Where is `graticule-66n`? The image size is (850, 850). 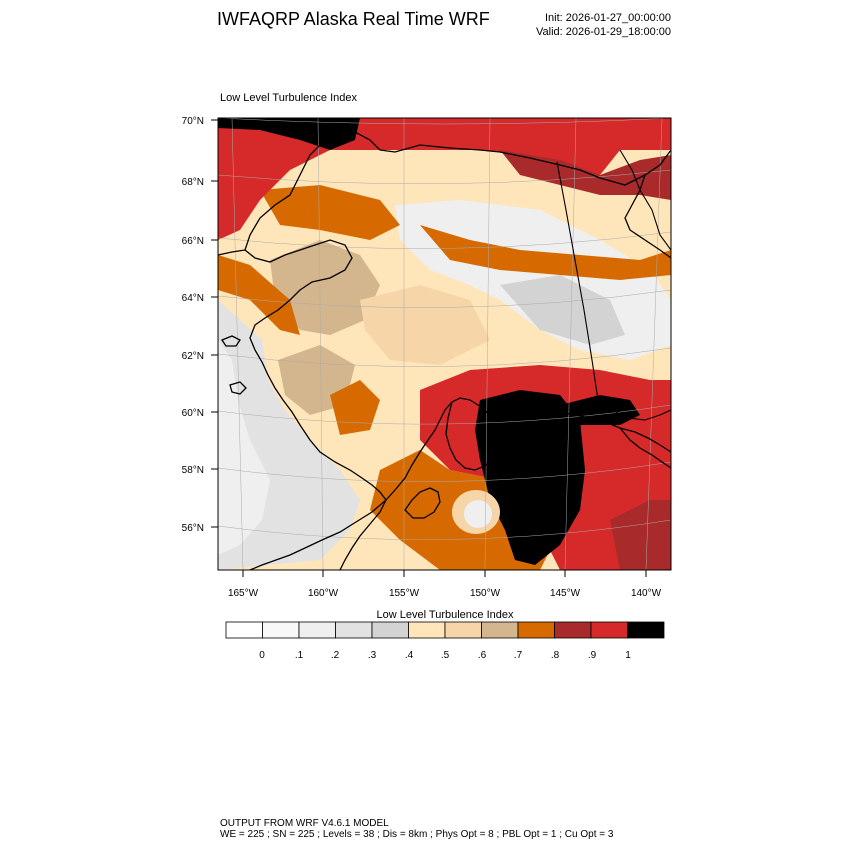 graticule-66n is located at coordinates (444, 240).